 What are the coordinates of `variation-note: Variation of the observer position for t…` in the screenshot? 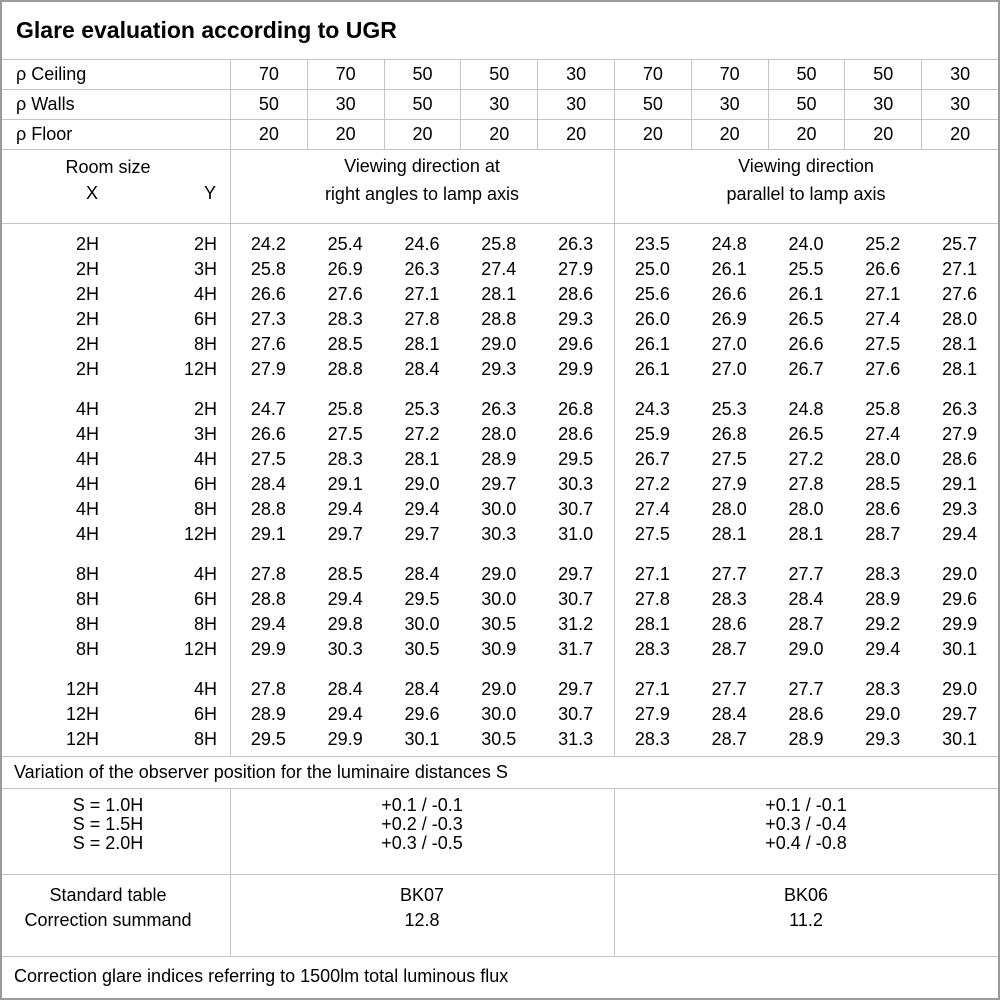 It's located at (500, 773).